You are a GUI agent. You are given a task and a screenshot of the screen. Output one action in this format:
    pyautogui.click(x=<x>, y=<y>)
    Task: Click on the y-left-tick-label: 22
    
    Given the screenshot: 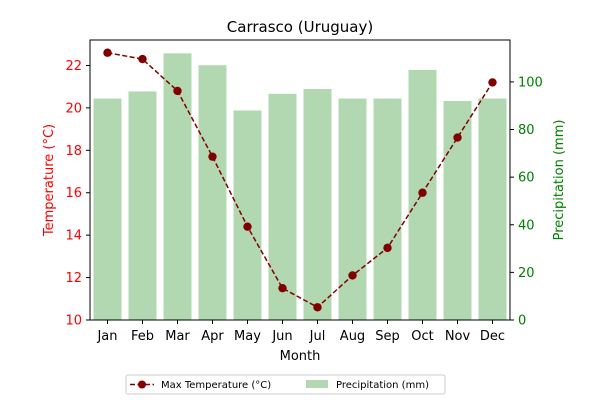 What is the action you would take?
    pyautogui.click(x=73, y=66)
    